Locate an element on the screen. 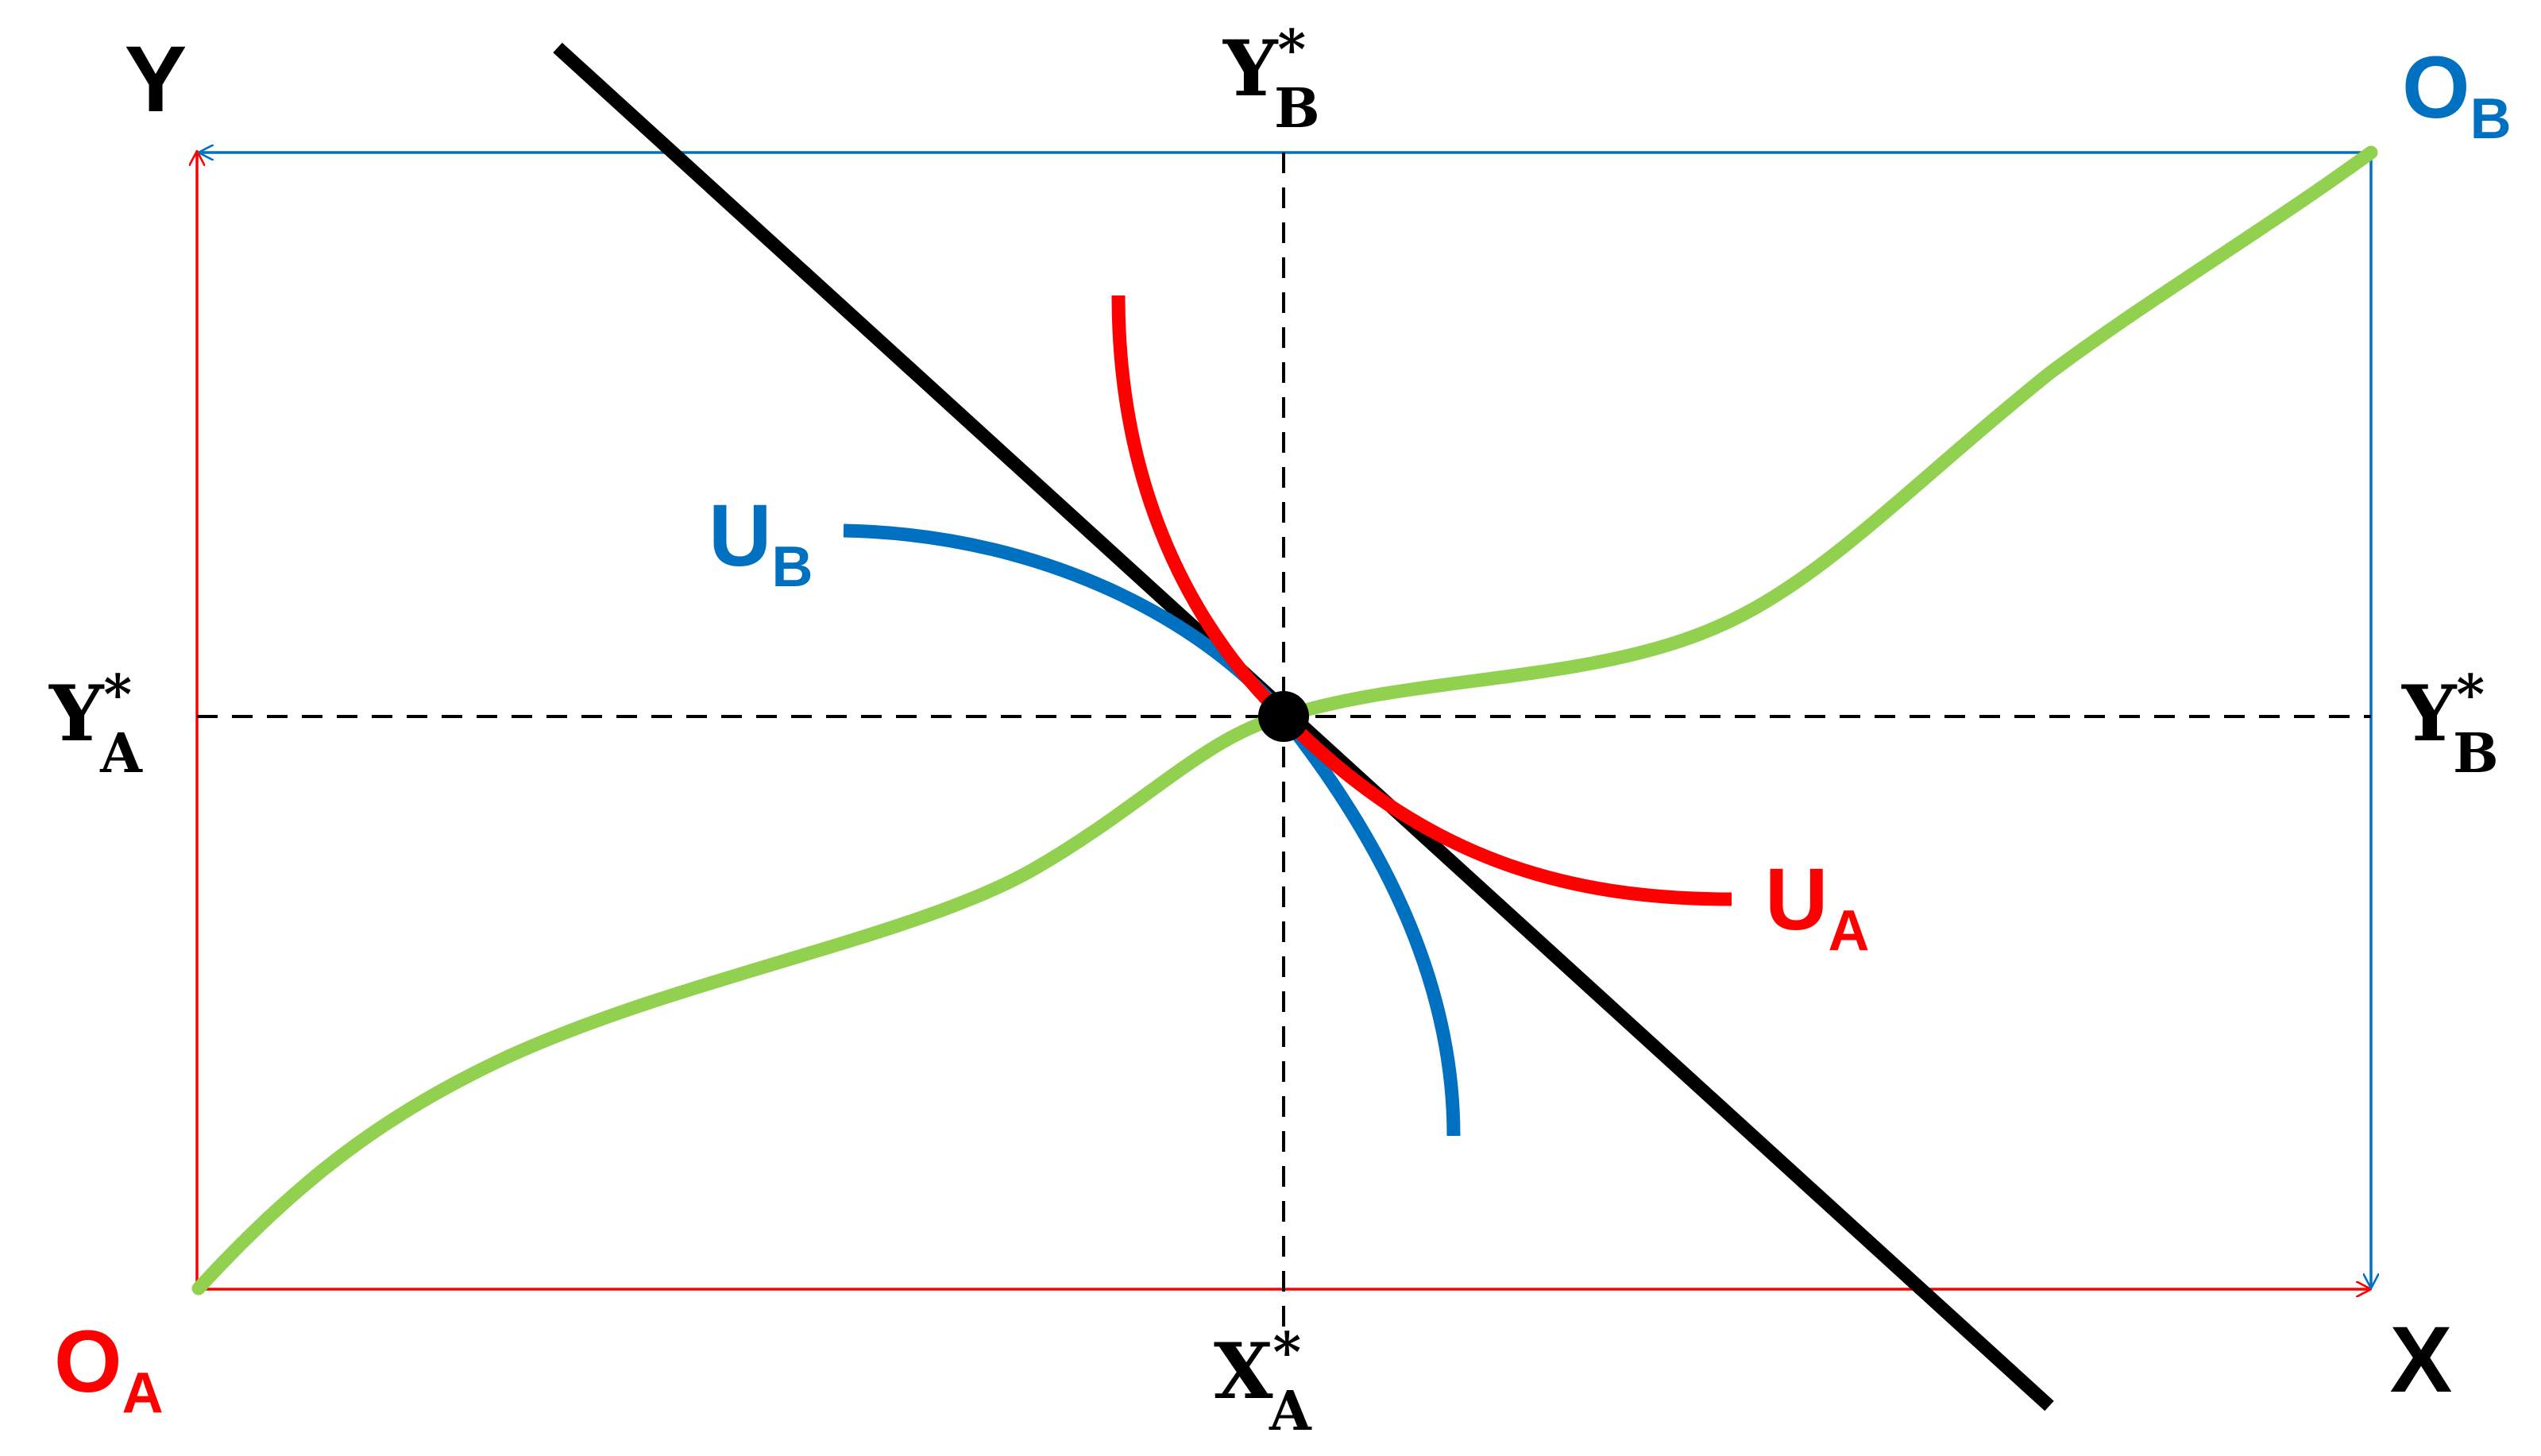 The image size is (2541, 1456). origin-a-label: OA is located at coordinates (109, 1369).